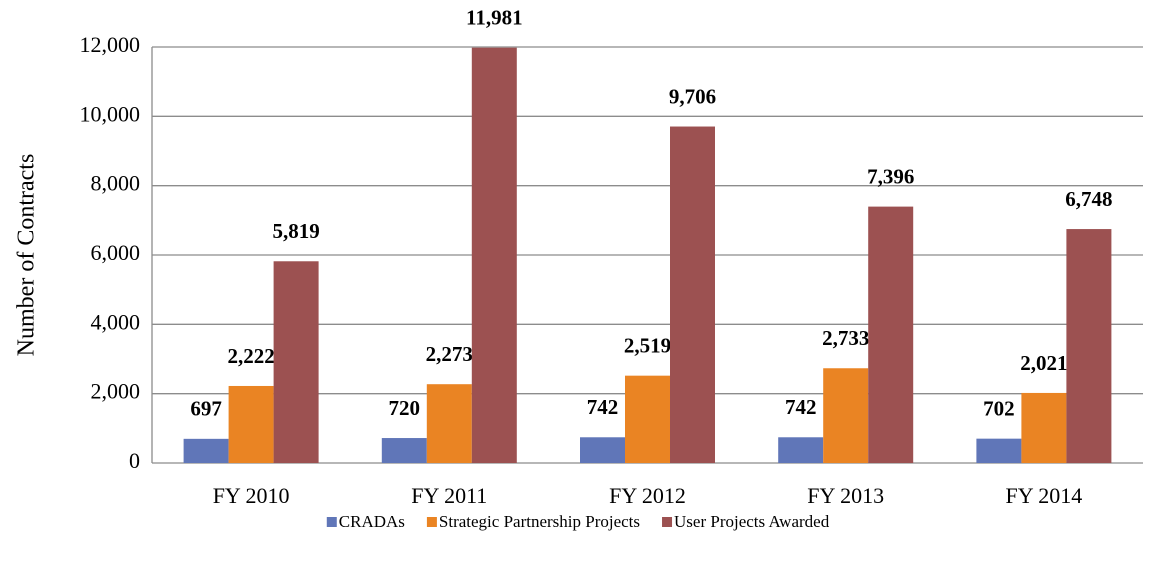 Image resolution: width=1156 pixels, height=564 pixels. Describe the element at coordinates (116, 183) in the screenshot. I see `y-tick-label: 8,000` at that location.